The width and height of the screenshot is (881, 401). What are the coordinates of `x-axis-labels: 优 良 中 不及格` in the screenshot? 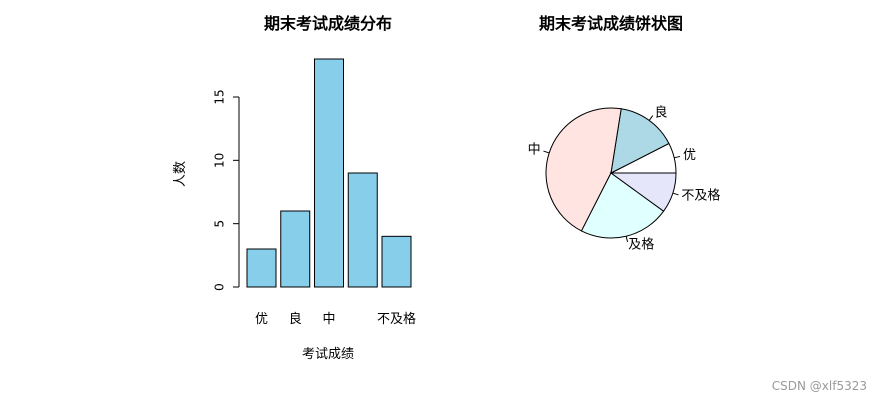 It's located at (335, 319).